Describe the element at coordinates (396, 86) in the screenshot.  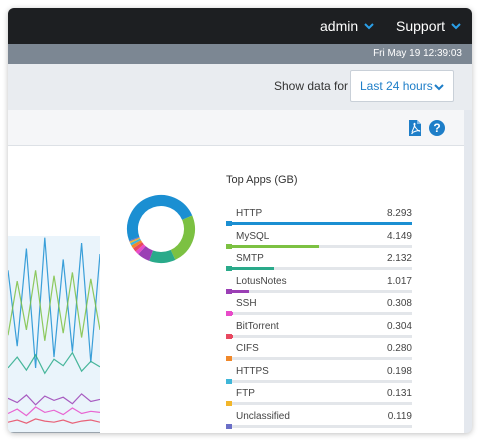
I see `time-range-value: Last 24 hours` at that location.